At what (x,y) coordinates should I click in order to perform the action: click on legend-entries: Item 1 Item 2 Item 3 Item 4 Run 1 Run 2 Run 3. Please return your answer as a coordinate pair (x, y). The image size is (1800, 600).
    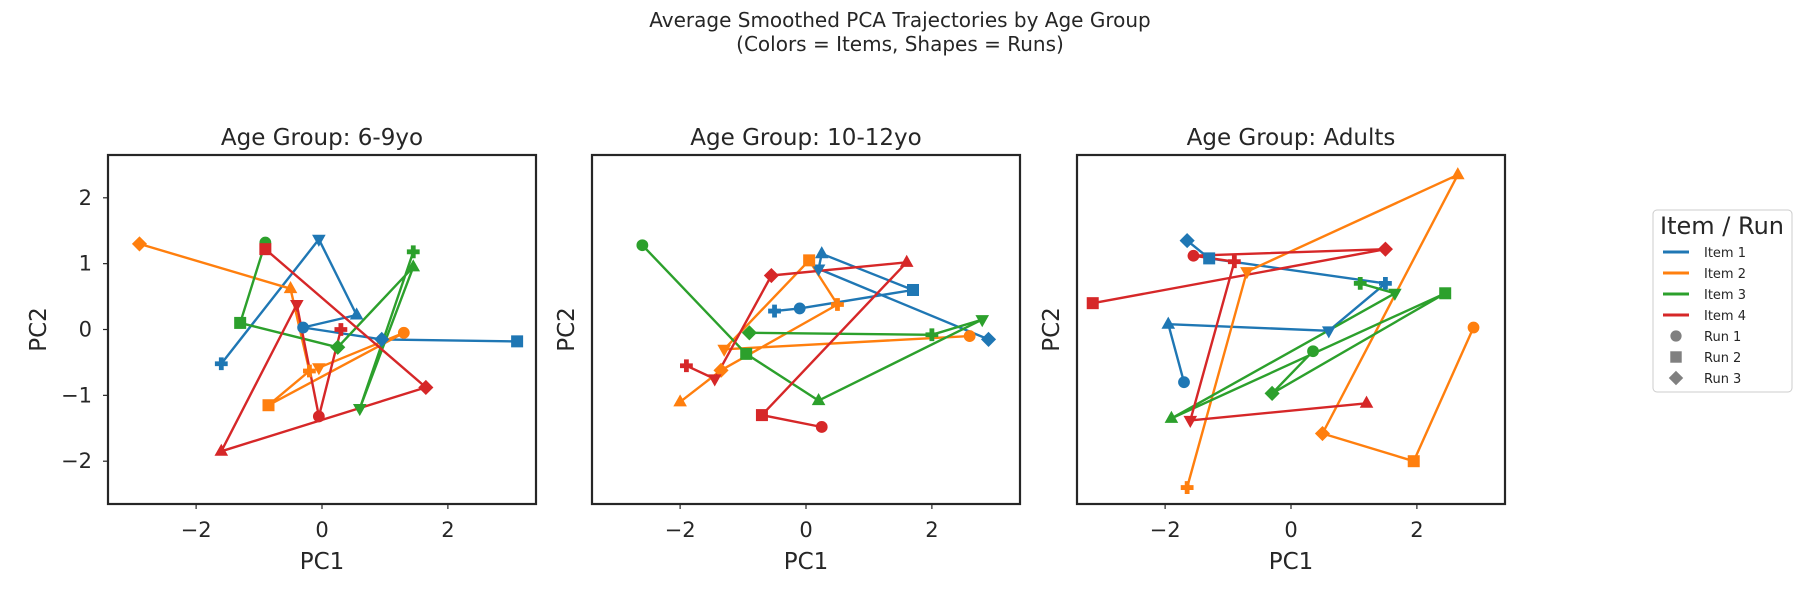
    Looking at the image, I should click on (1704, 316).